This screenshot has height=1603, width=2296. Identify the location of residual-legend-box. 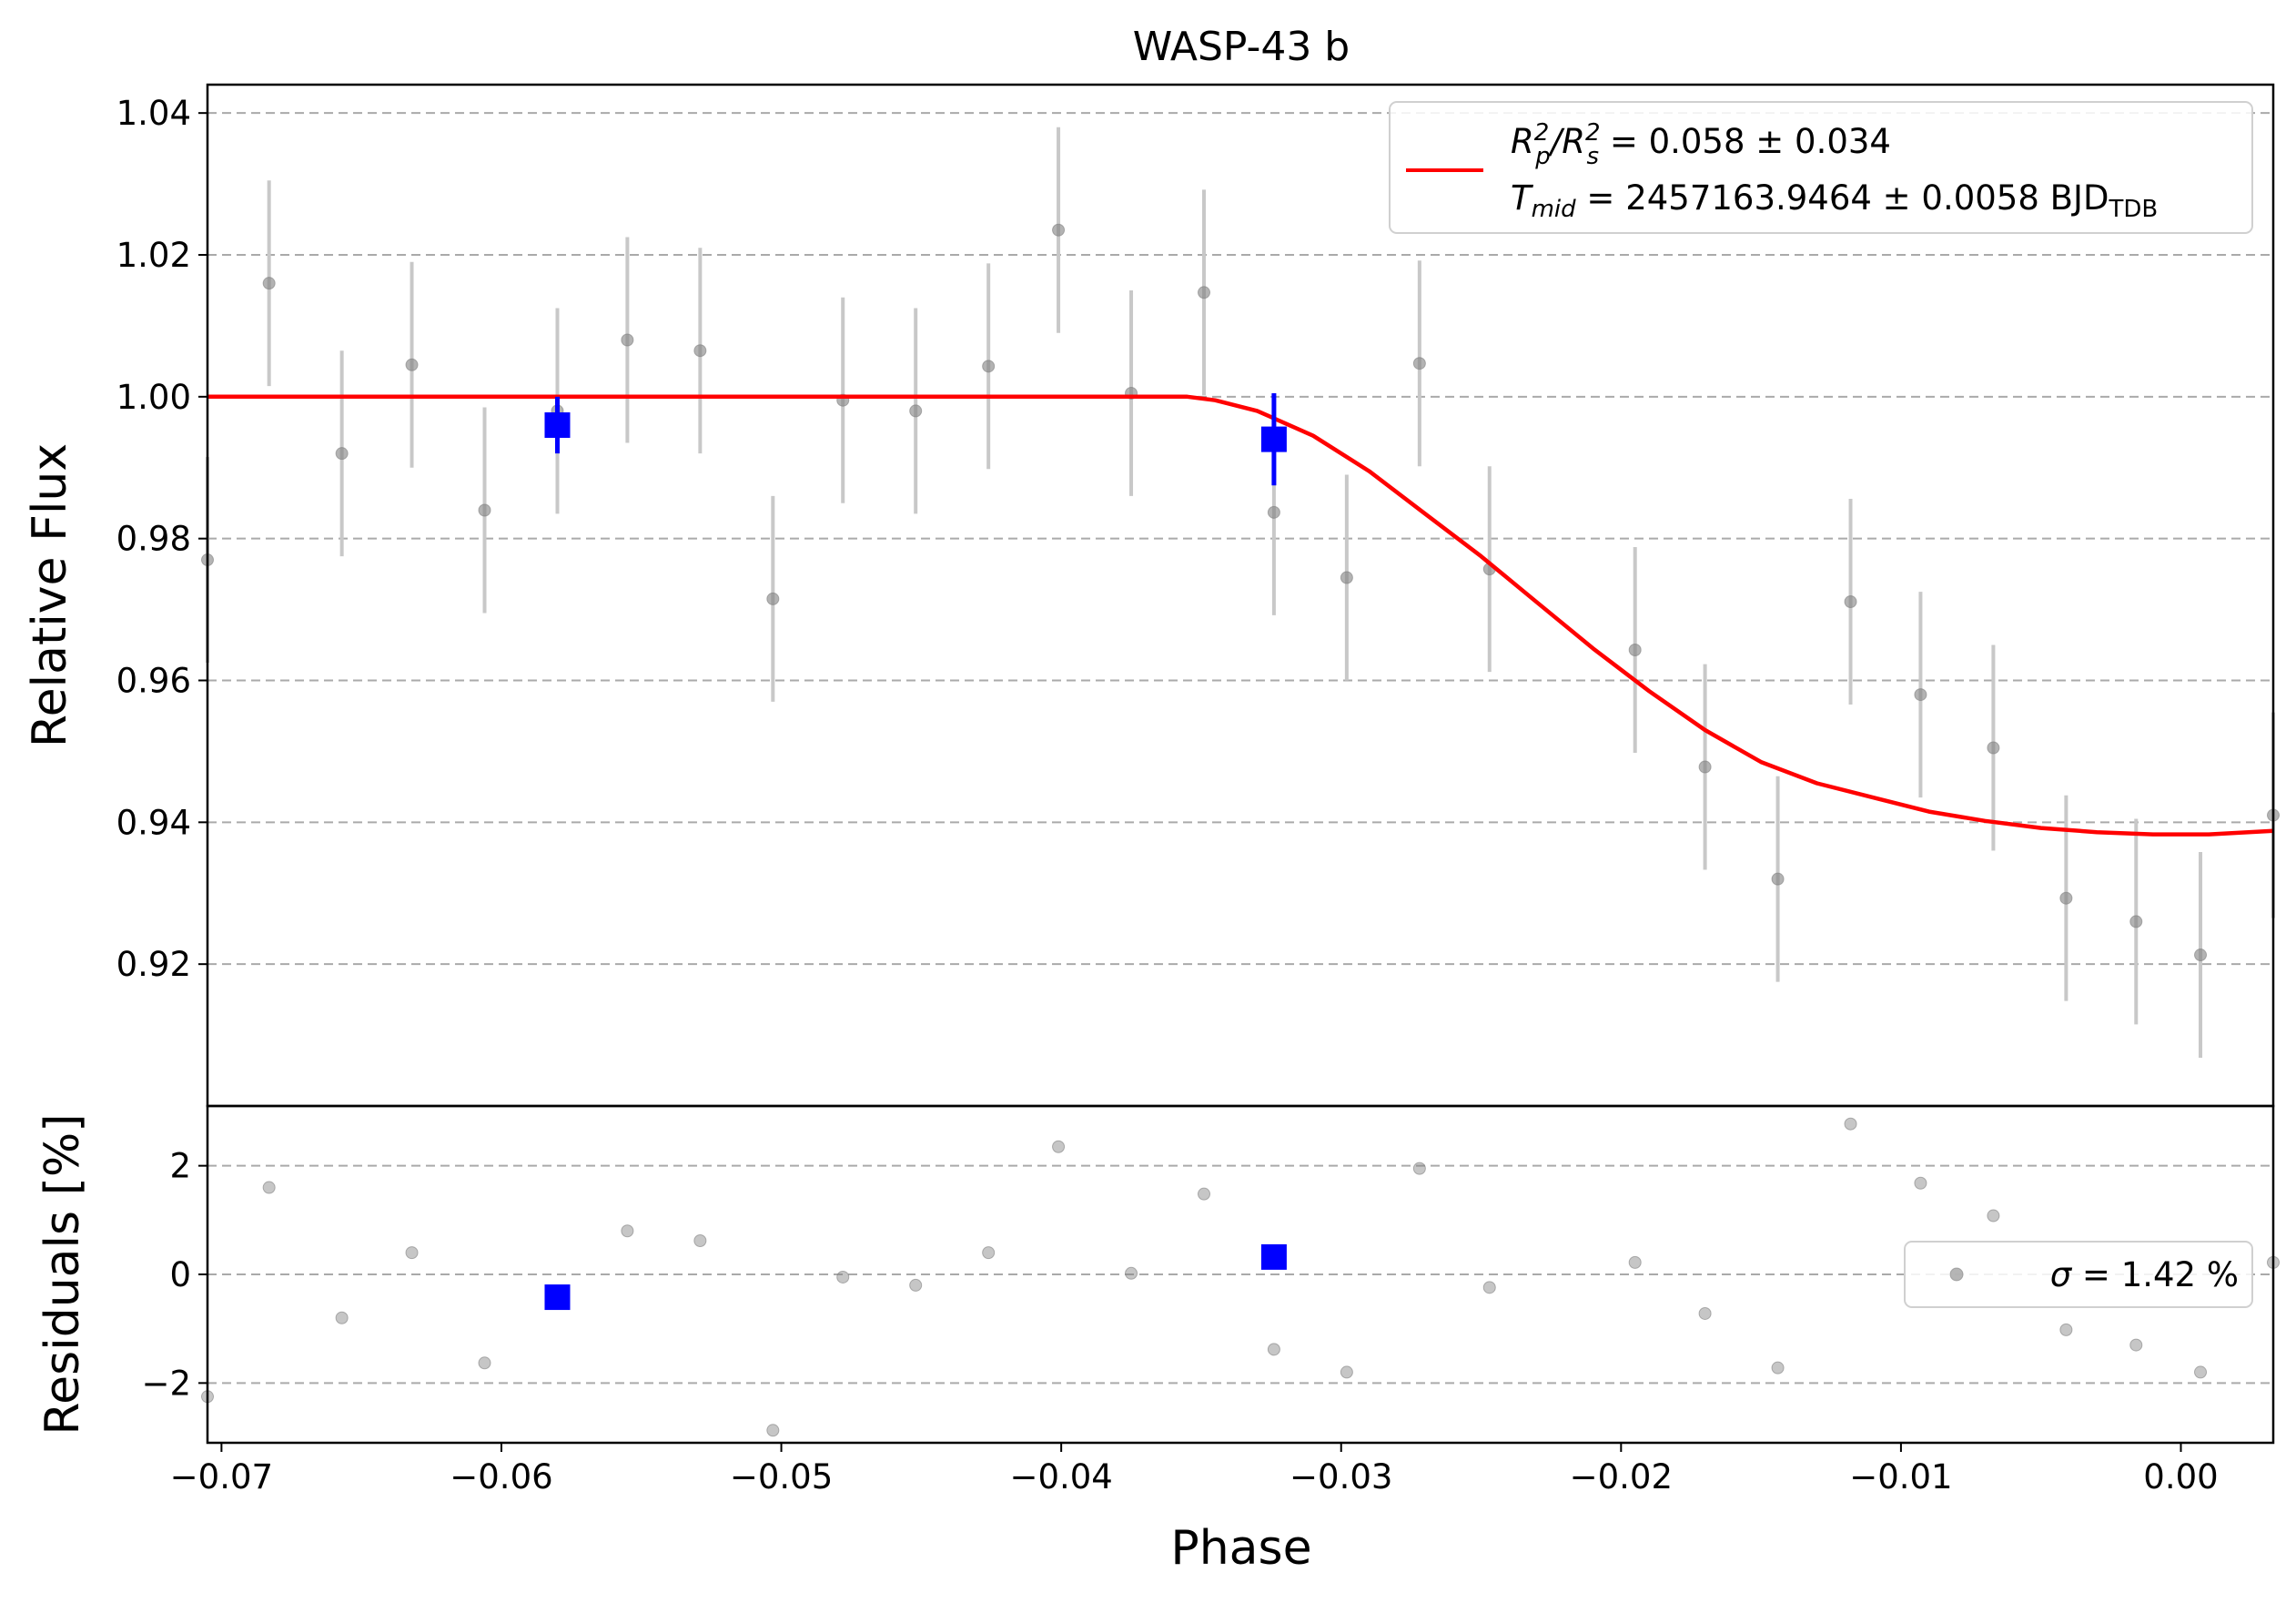
(2079, 1274).